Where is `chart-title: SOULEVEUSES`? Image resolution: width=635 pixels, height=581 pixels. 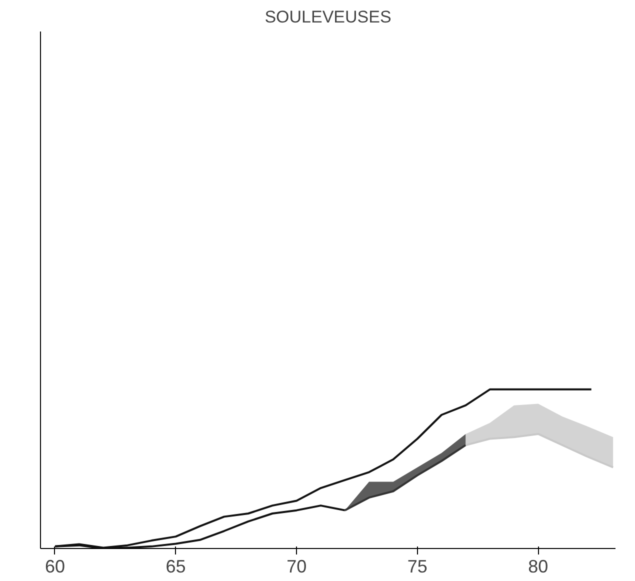 chart-title: SOULEVEUSES is located at coordinates (328, 17).